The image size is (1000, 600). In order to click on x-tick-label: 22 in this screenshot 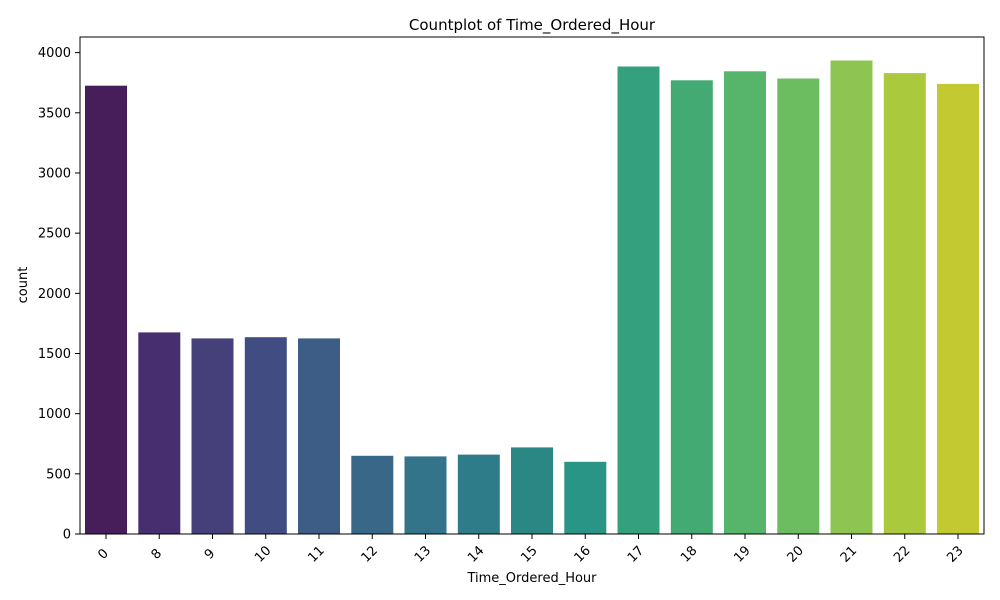, I will do `click(902, 554)`.